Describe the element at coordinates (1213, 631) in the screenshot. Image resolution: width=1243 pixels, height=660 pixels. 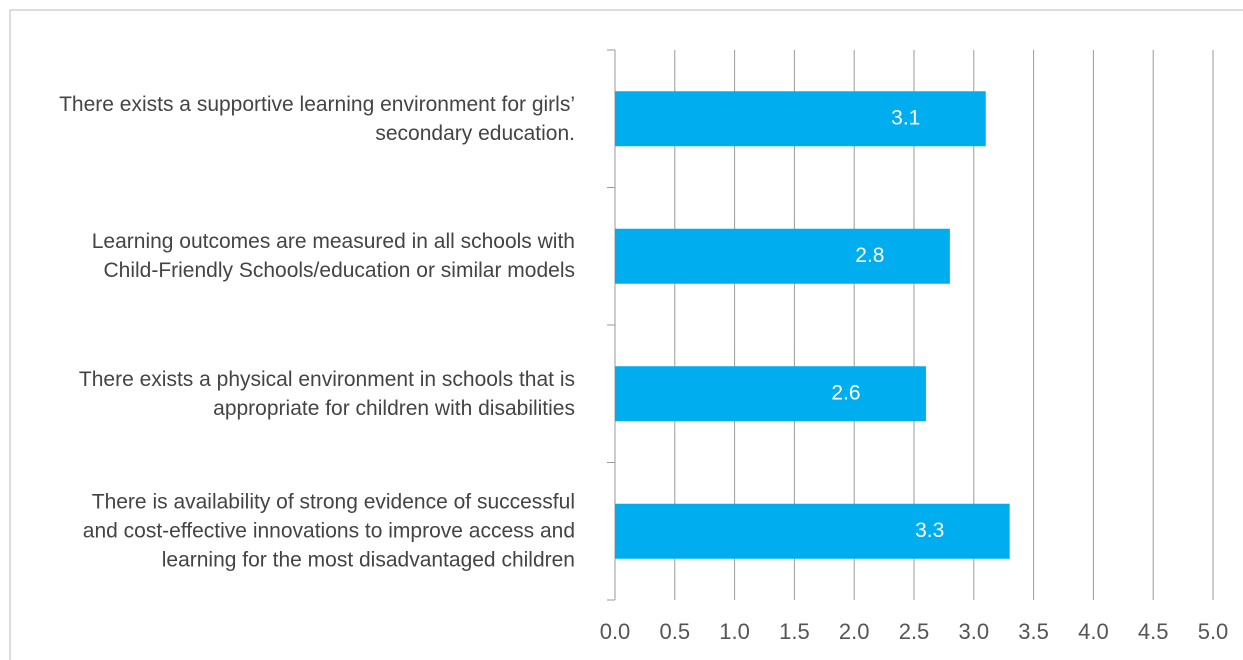
I see `x-tick-label: 5.0` at that location.